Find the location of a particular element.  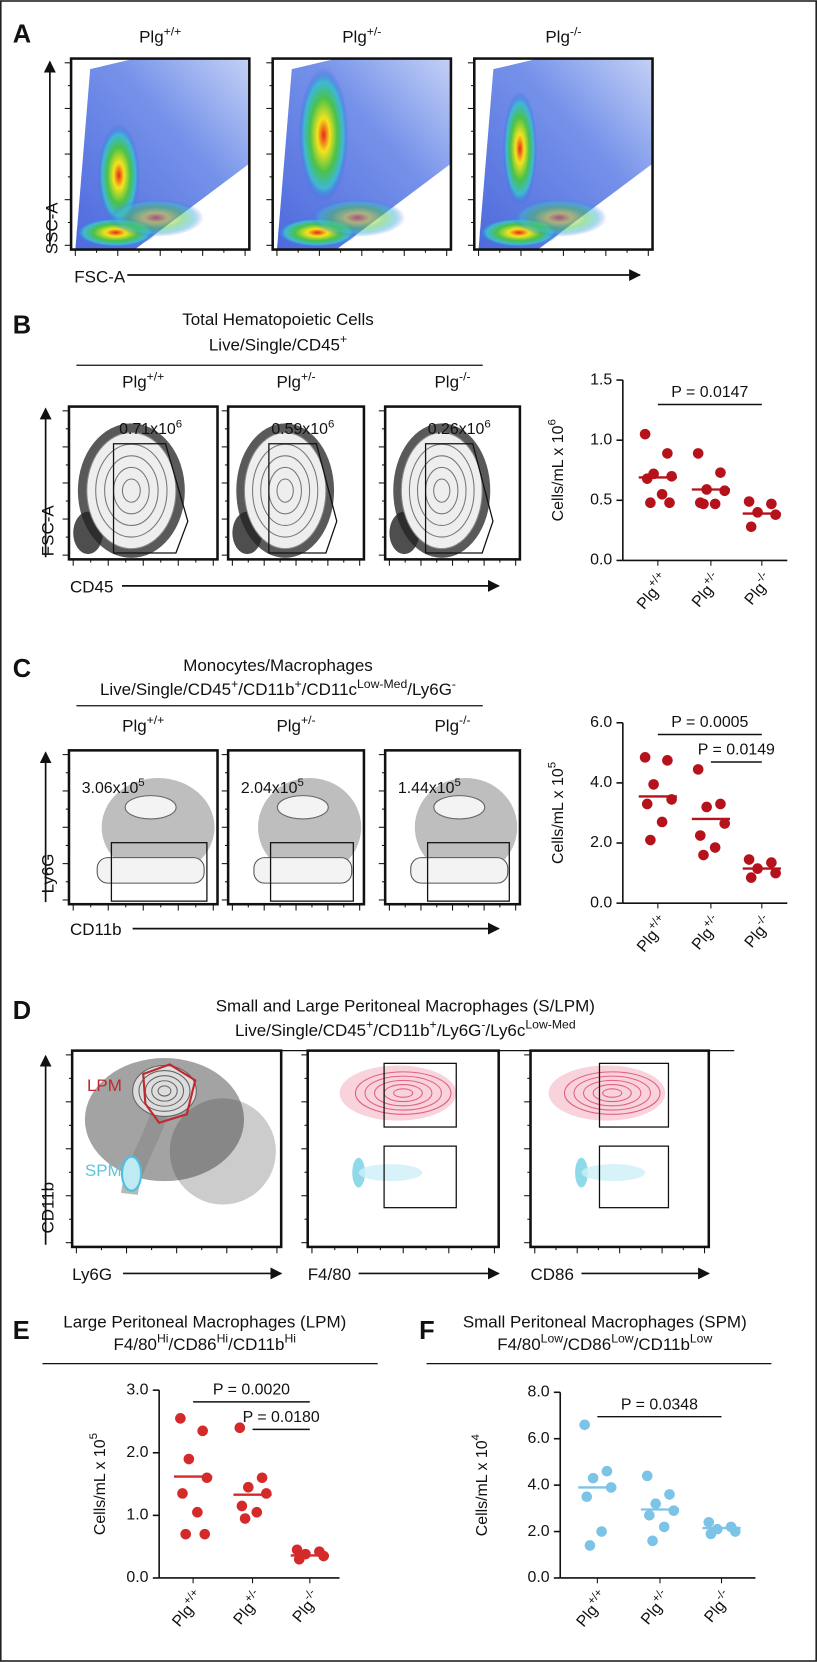

gate-count: 0.26x10⁶ is located at coordinates (459, 428).